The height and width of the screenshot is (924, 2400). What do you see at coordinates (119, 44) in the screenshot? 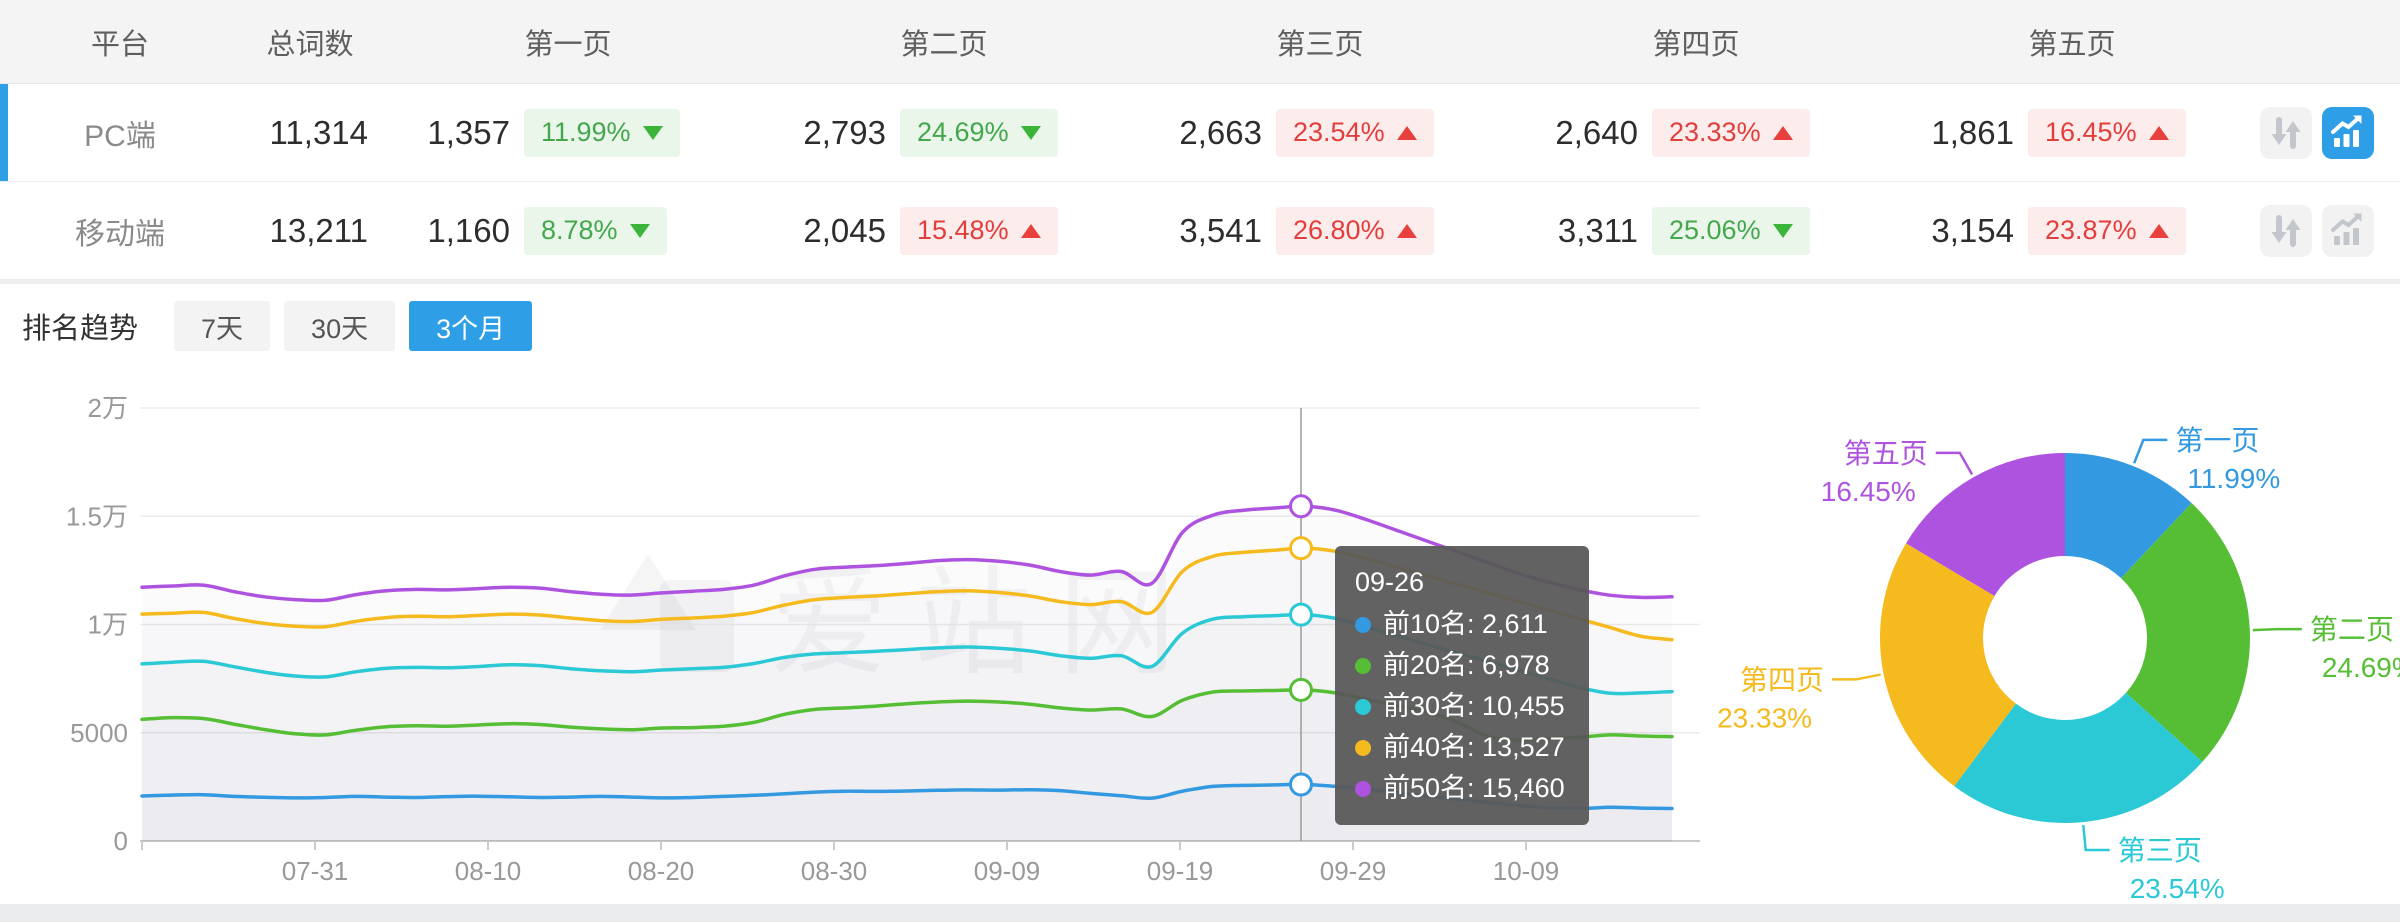
I see `col-header-platform: 平台` at bounding box center [119, 44].